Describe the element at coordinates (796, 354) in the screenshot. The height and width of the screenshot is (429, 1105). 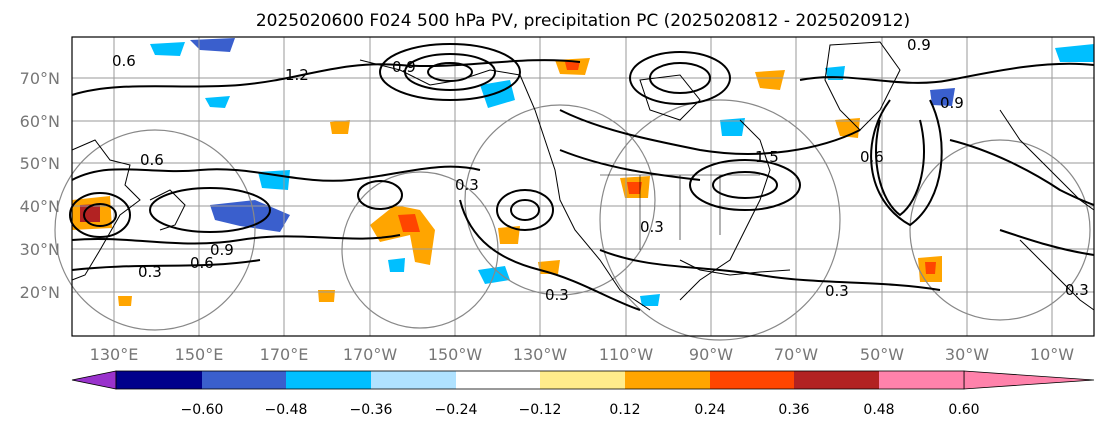
I see `longitude-label: 70°W` at that location.